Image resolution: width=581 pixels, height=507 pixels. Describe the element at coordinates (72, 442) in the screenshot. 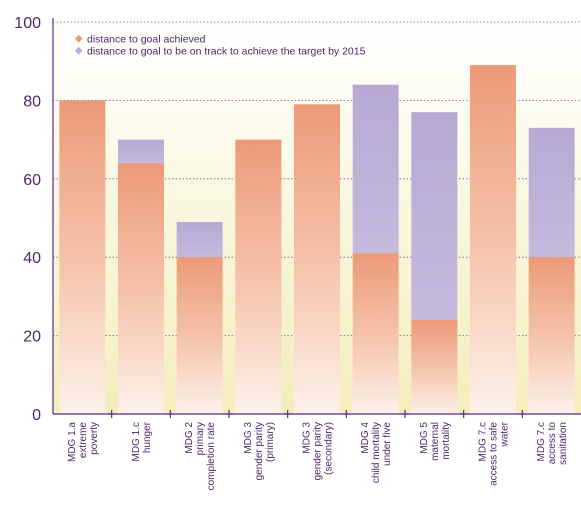

I see `category-label-line: MDG 1.a` at that location.